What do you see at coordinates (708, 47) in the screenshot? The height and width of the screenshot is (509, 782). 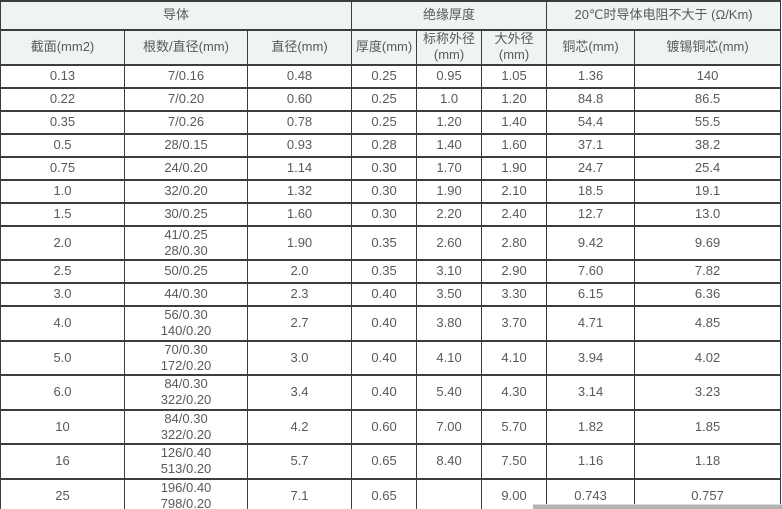 I see `col-header-tinned-copper: 镀锡铜芯(mm)` at bounding box center [708, 47].